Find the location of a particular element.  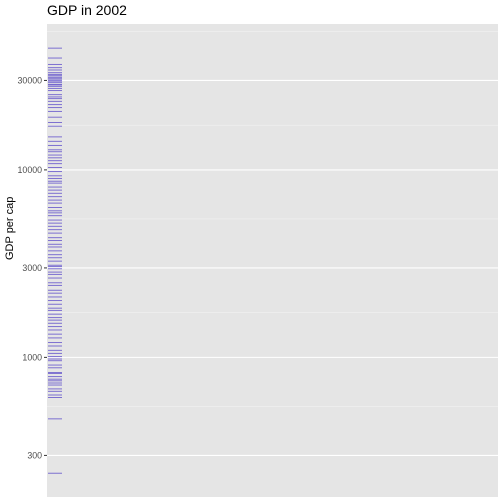

y-tick-label: 3000 is located at coordinates (32, 268).